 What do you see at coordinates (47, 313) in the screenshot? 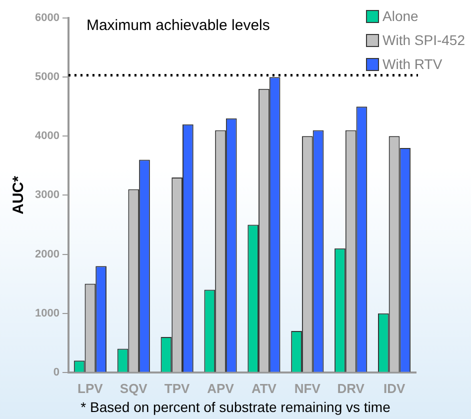
I see `y-tick-label: 1000` at bounding box center [47, 313].